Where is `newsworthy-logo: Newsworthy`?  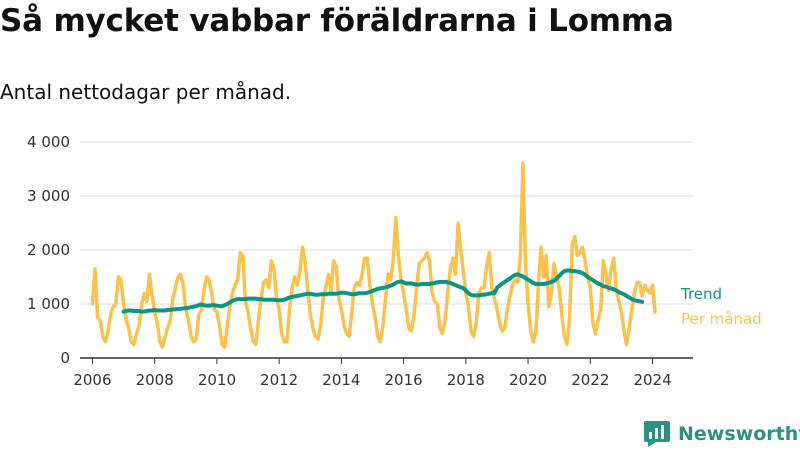 newsworthy-logo: Newsworthy is located at coordinates (722, 434).